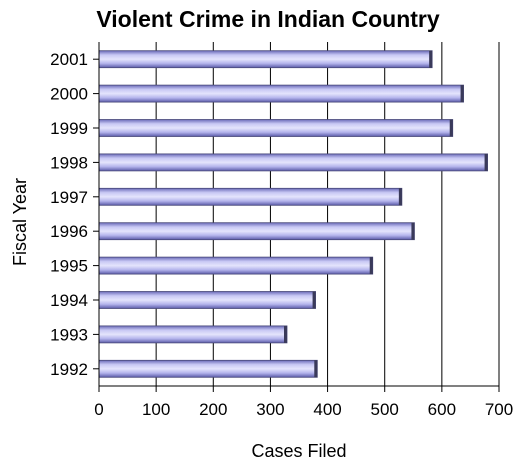 This screenshot has width=520, height=460. What do you see at coordinates (69, 300) in the screenshot?
I see `y-tick-label: 1994` at bounding box center [69, 300].